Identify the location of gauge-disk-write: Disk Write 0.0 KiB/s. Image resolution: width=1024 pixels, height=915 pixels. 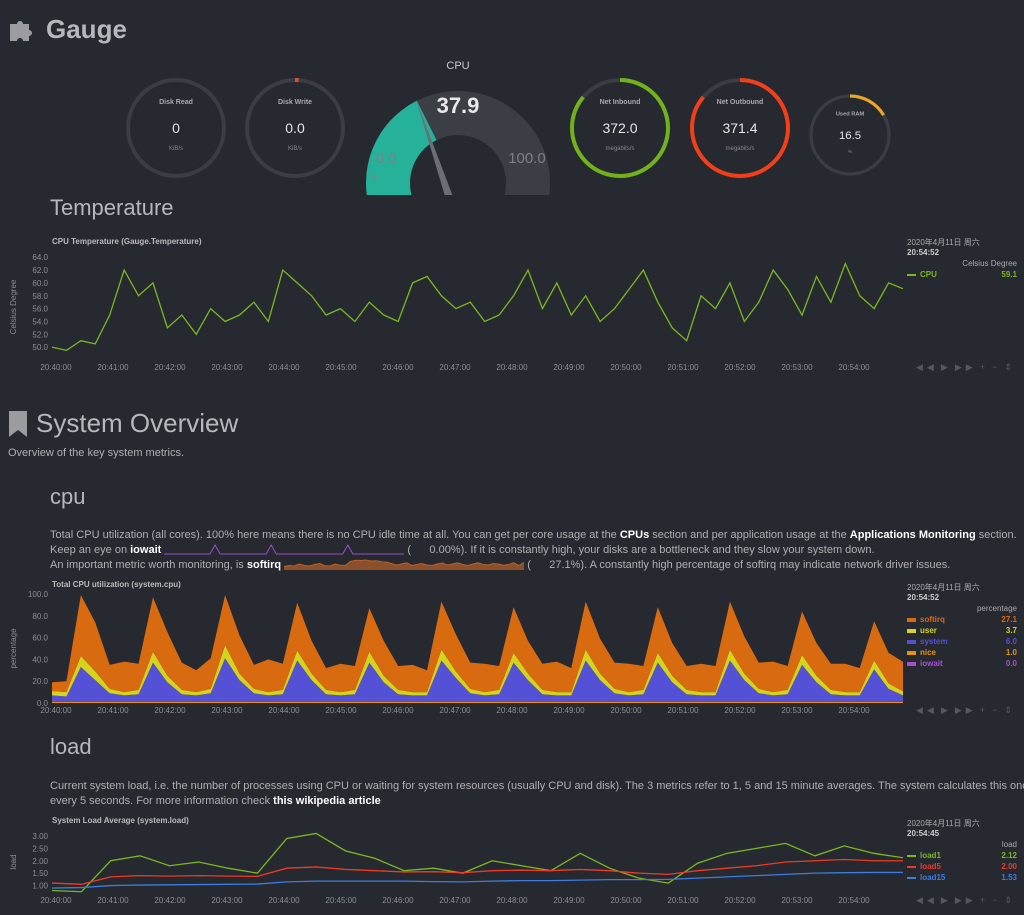
(295, 128).